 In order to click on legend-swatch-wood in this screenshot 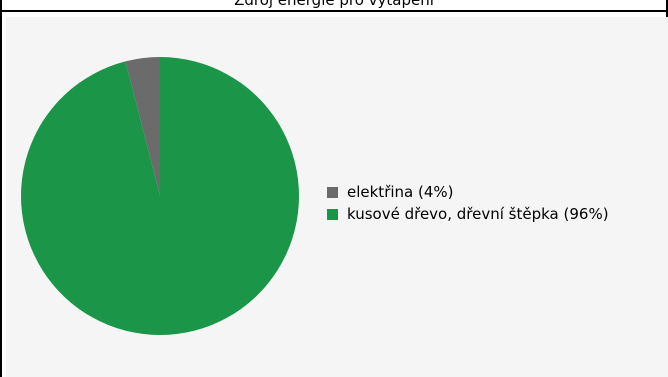, I will do `click(332, 214)`.